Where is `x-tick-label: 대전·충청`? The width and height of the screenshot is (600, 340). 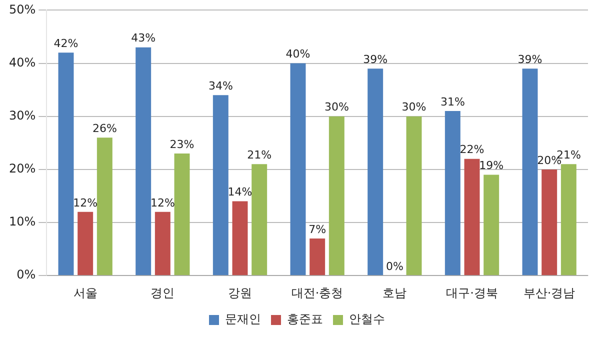 x-tick-label: 대전·충청 is located at coordinates (317, 293).